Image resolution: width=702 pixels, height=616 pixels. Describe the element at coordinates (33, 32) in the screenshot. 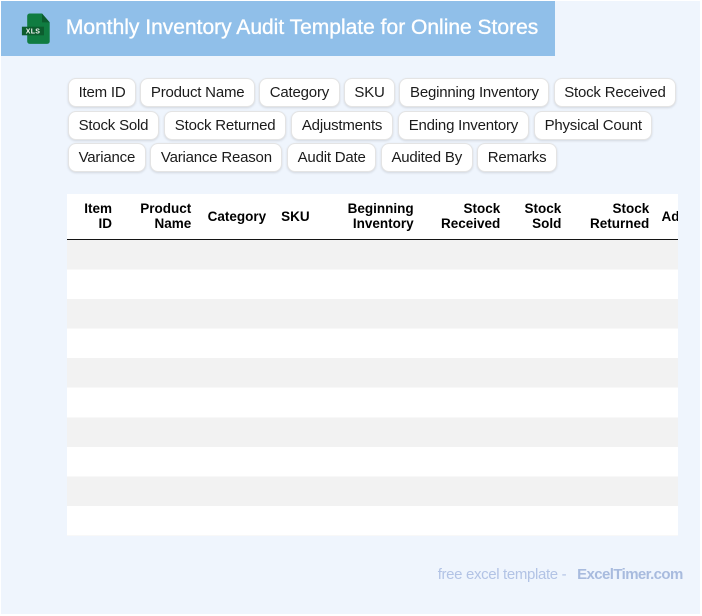

I see `svg-text: XLS` at that location.